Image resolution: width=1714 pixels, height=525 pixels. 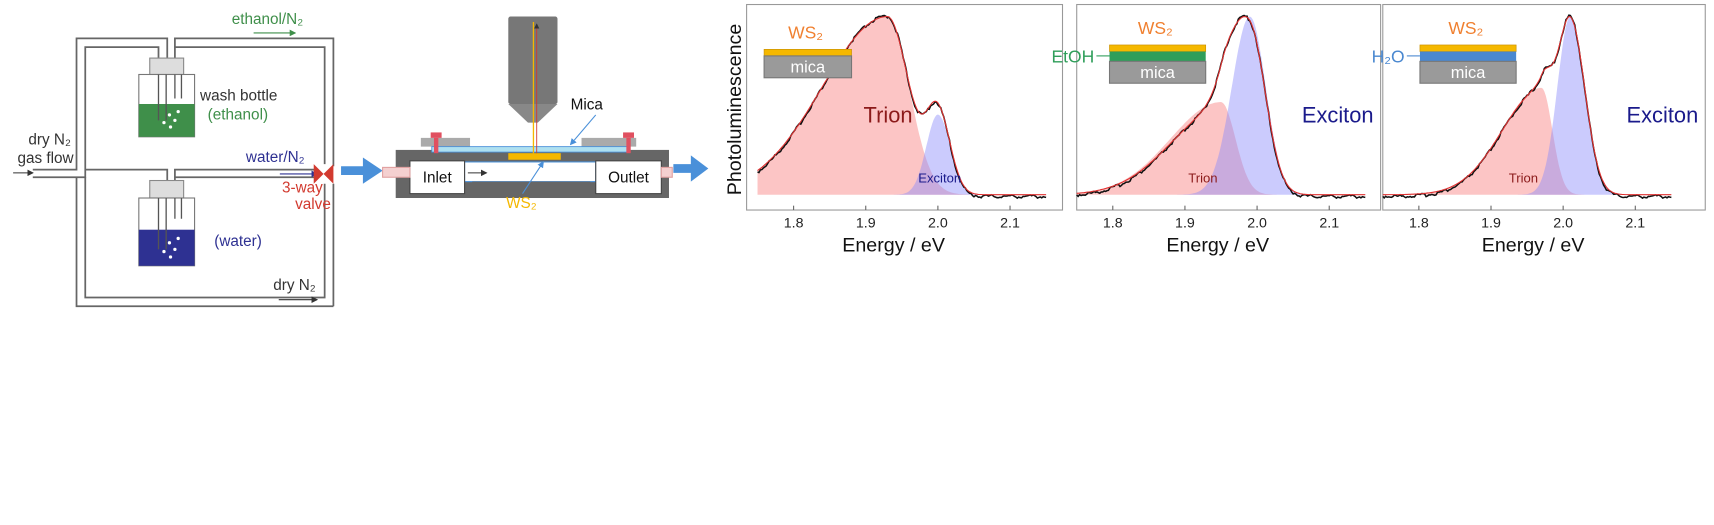 I want to click on wash-bottle-label: wash bottle, so click(x=238, y=96).